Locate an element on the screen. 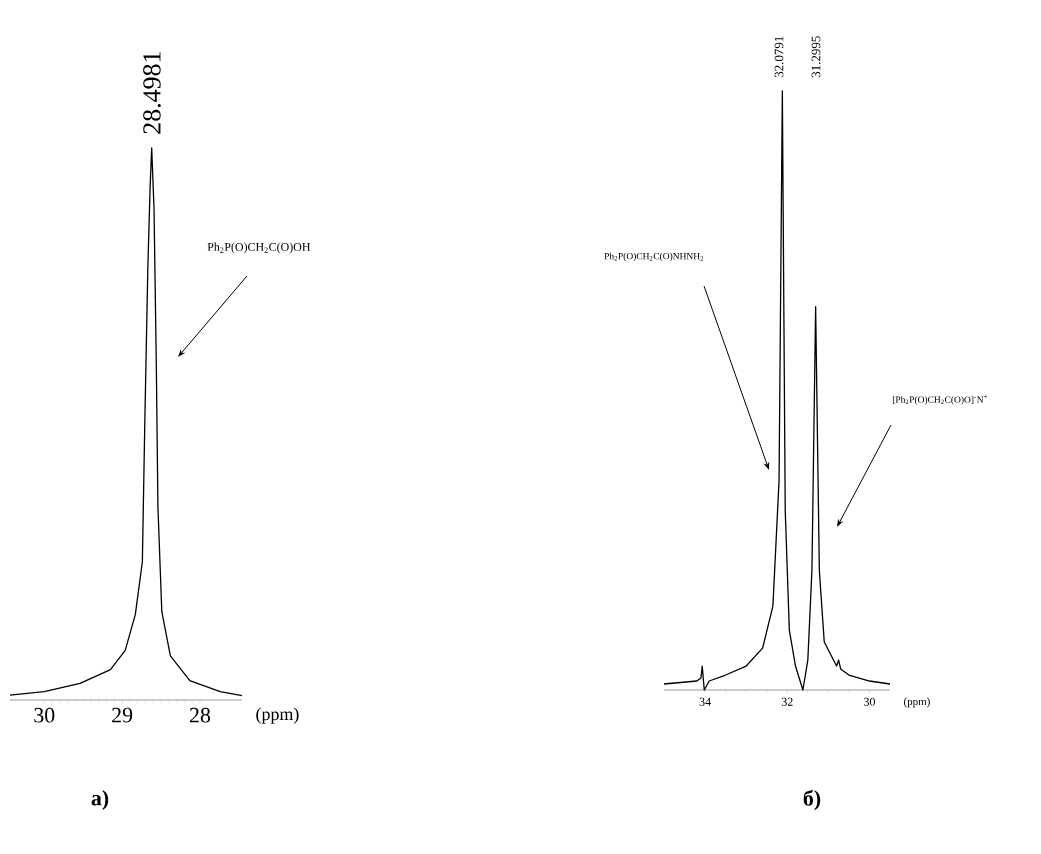 This screenshot has height=854, width=1041. x-tick-label: 34 is located at coordinates (705, 701).